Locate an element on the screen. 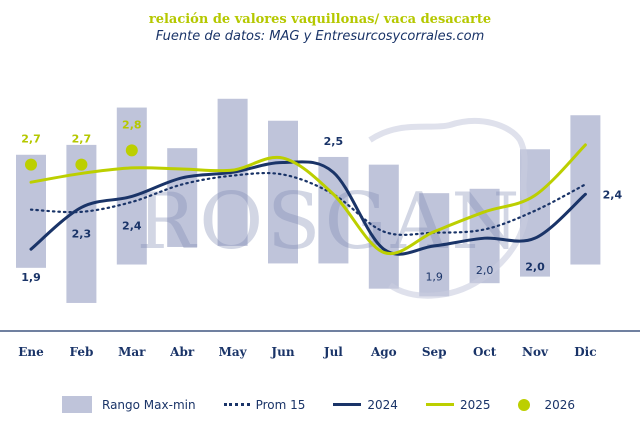 The width and height of the screenshot is (640, 425). point-2026-mar is located at coordinates (131, 150).